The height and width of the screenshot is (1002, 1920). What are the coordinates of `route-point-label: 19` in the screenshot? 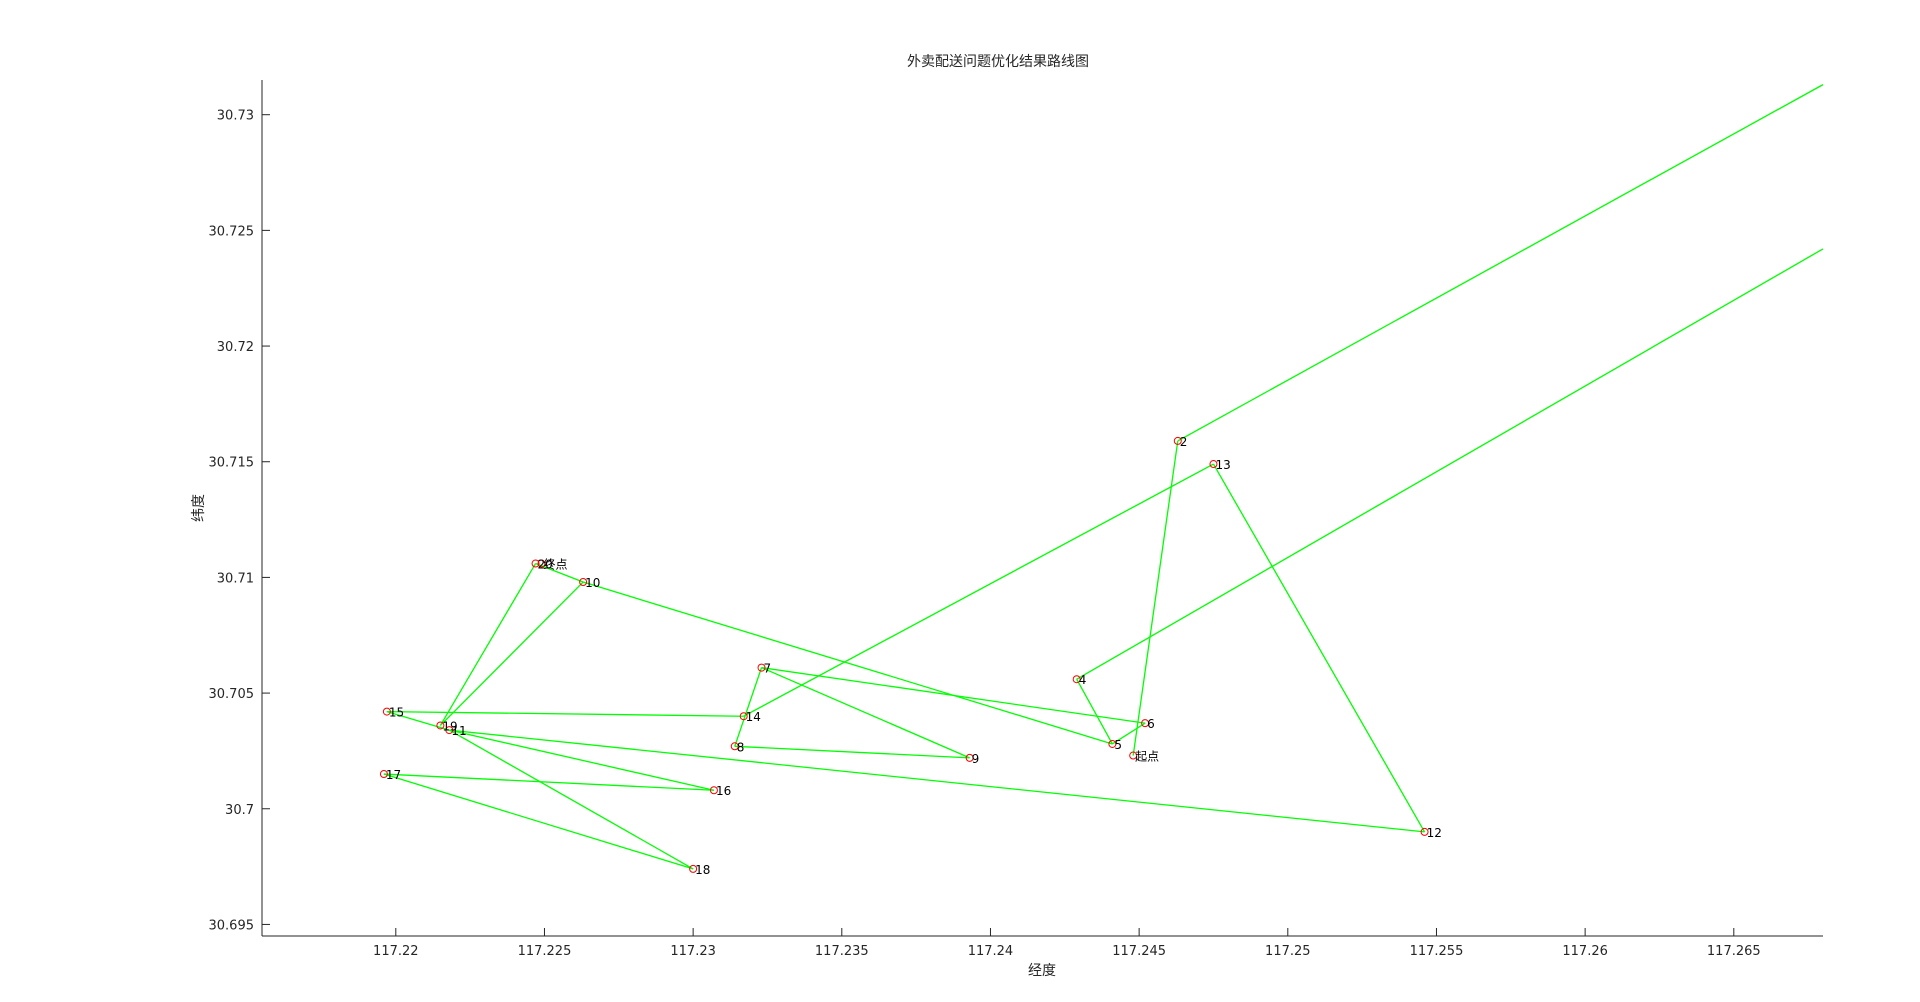 It's located at (449, 726).